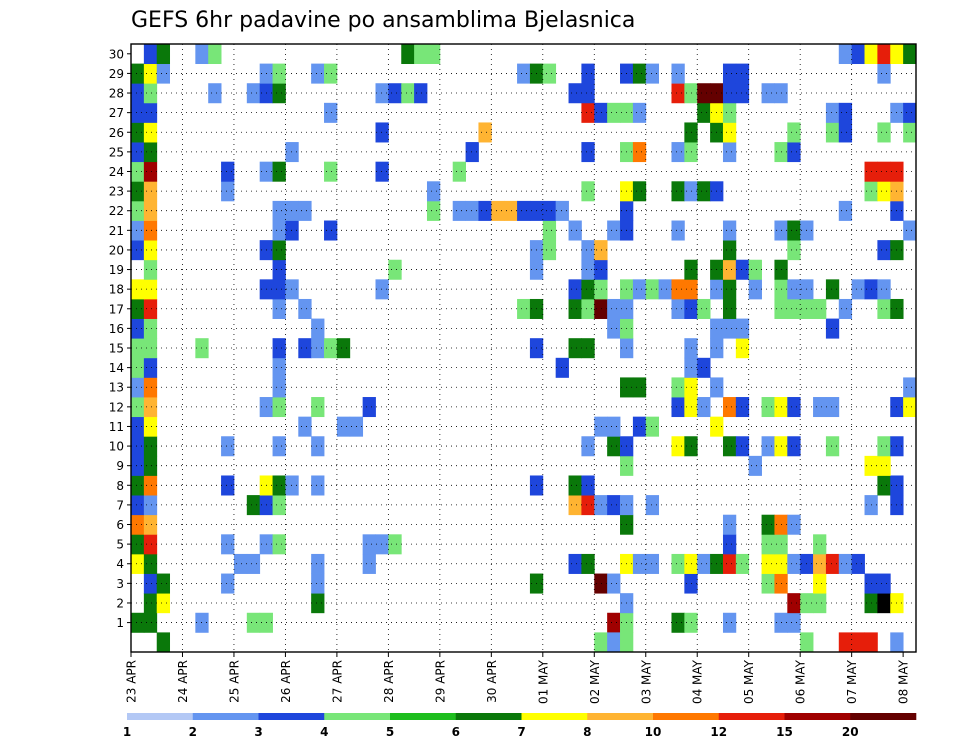 The height and width of the screenshot is (742, 960). Describe the element at coordinates (521, 732) in the screenshot. I see `colorbar-label: 7` at that location.